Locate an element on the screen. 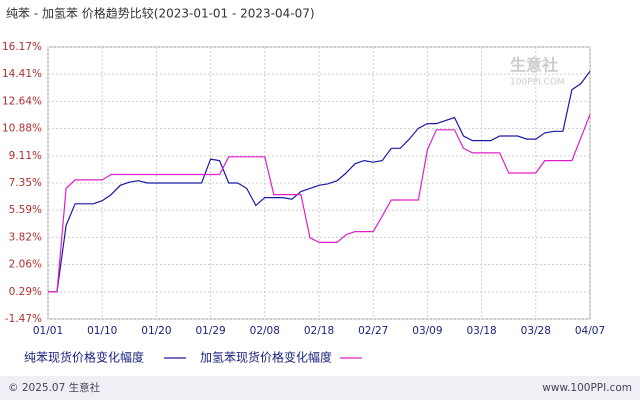  x-tick-label: 01/10 is located at coordinates (102, 331).